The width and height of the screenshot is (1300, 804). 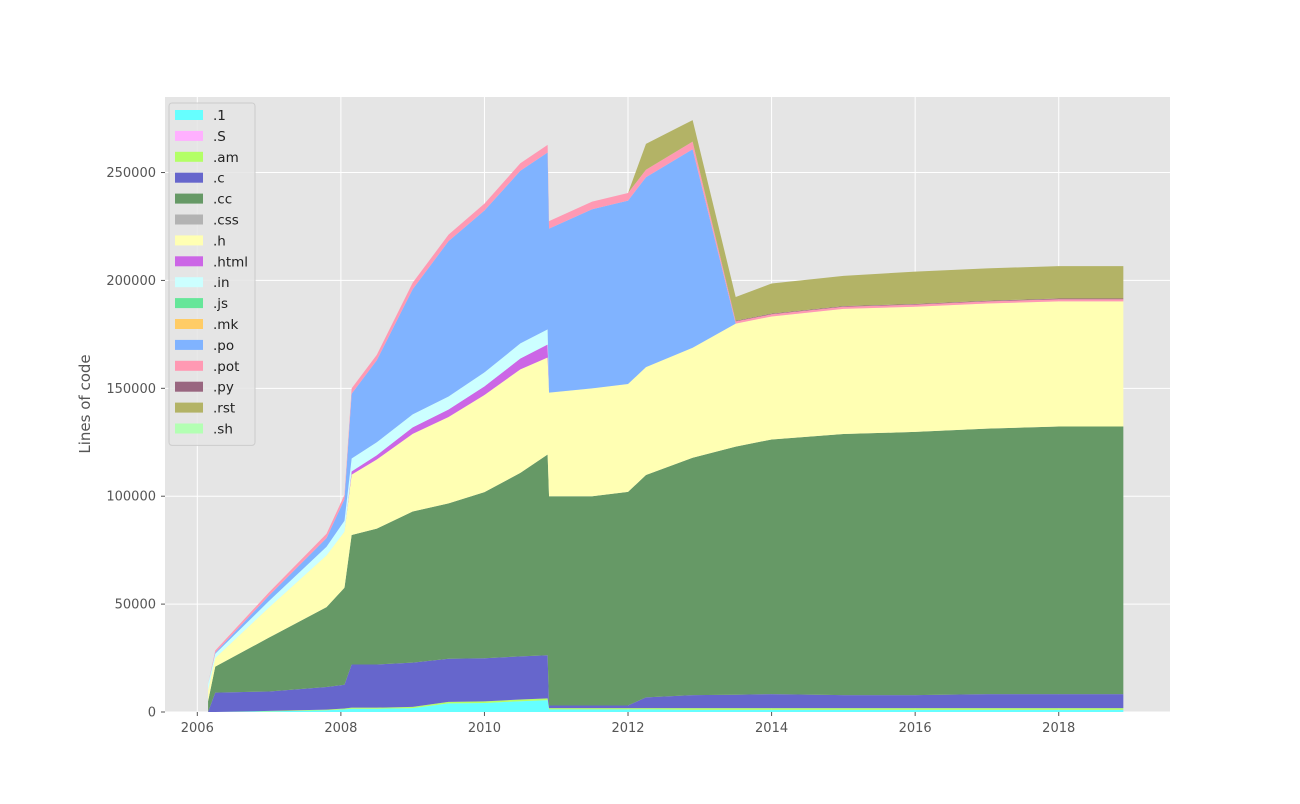 I want to click on y-tick-label: 0, so click(x=152, y=713).